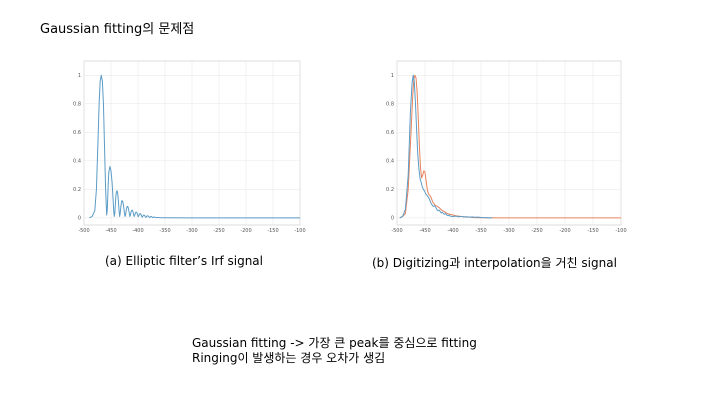 The width and height of the screenshot is (720, 405). I want to click on chart-a-x-tick-label: -400, so click(137, 231).